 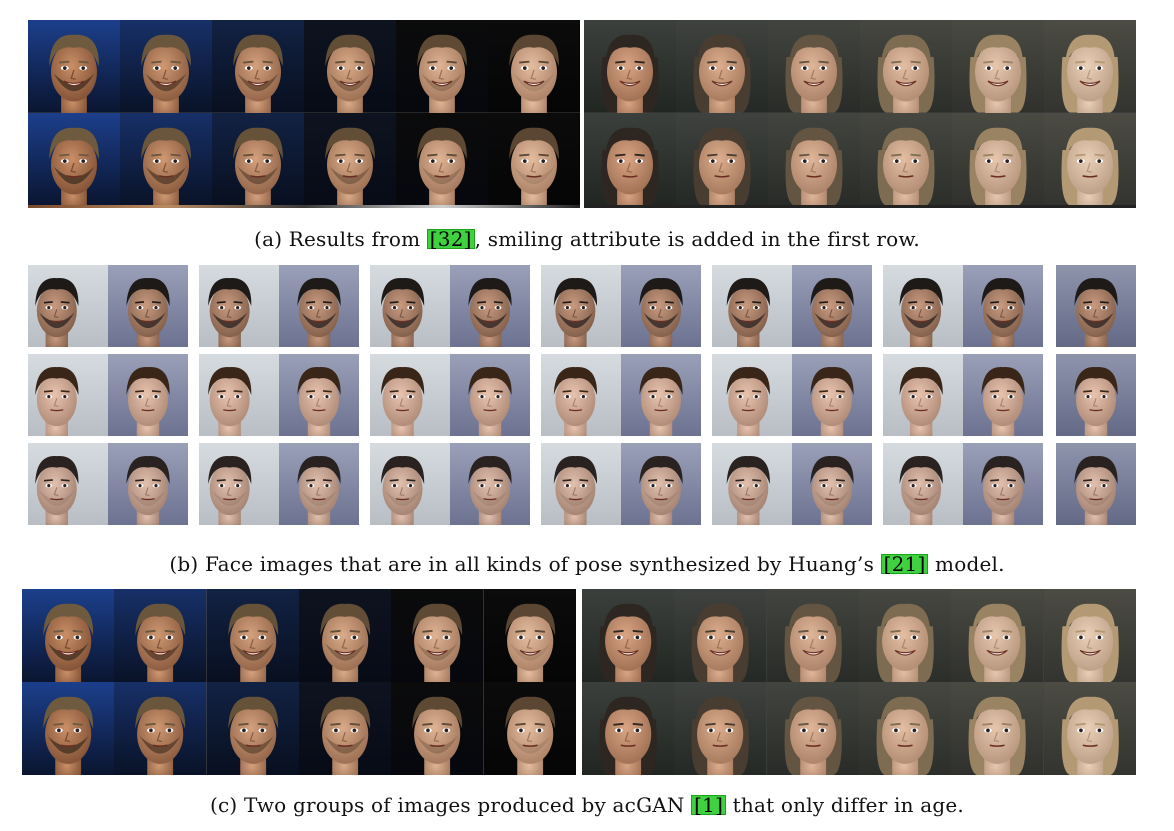 I want to click on caption-a-citation: [32], so click(x=450, y=239).